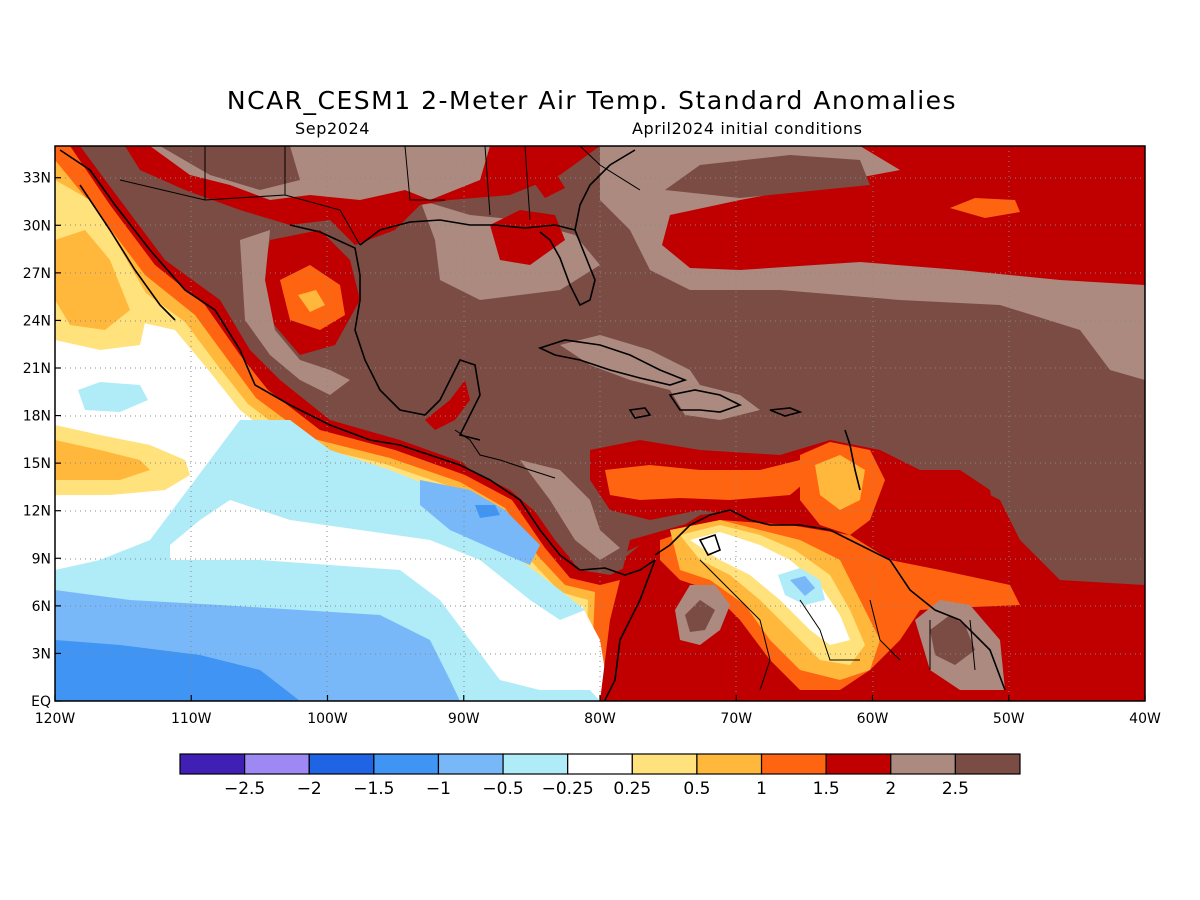 The image size is (1200, 900). I want to click on anomaly-region-mexico-brown, so click(295, 312).